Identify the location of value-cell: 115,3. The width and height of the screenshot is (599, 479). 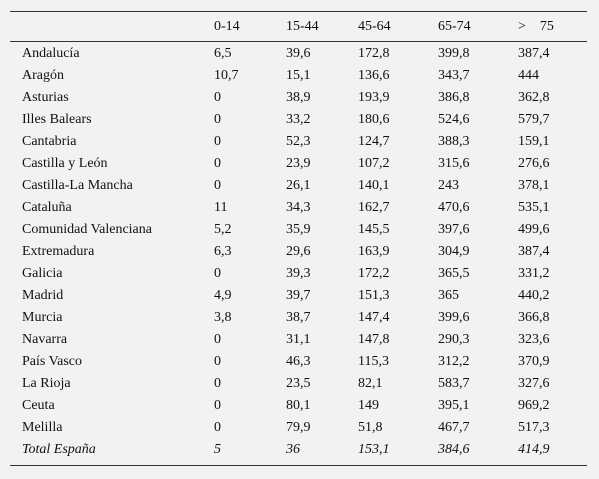
(373, 361).